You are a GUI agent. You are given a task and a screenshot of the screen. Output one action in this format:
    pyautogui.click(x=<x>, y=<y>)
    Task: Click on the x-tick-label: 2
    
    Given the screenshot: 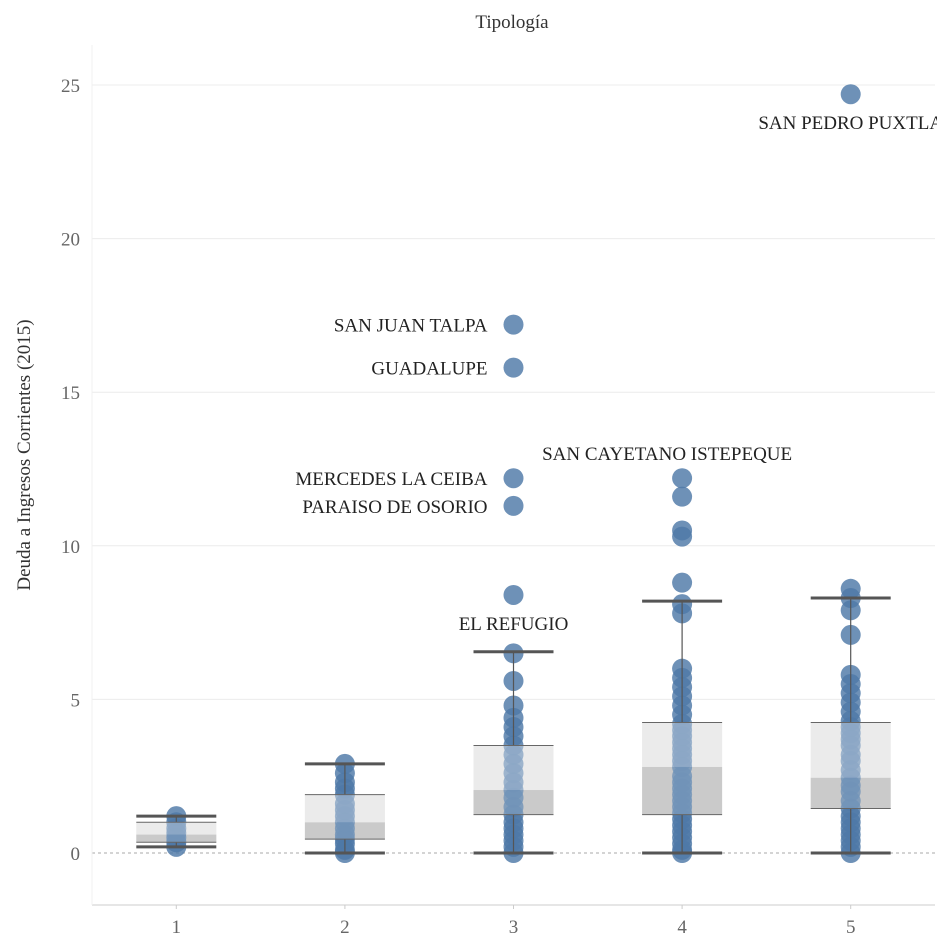 What is the action you would take?
    pyautogui.click(x=345, y=927)
    